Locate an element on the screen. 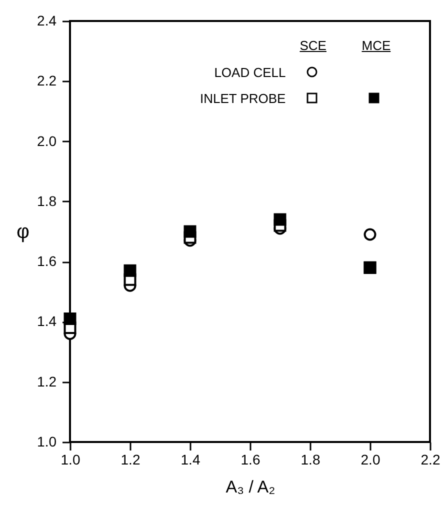  legend-label: INLET PROBE is located at coordinates (243, 99).